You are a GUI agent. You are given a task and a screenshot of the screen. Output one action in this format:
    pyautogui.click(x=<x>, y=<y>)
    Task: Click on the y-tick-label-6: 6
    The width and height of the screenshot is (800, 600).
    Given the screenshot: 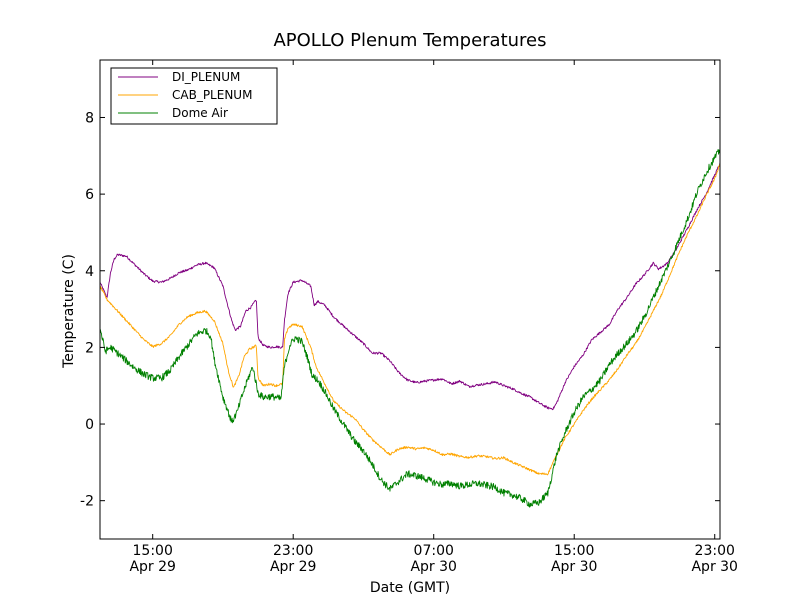 What is the action you would take?
    pyautogui.click(x=89, y=195)
    